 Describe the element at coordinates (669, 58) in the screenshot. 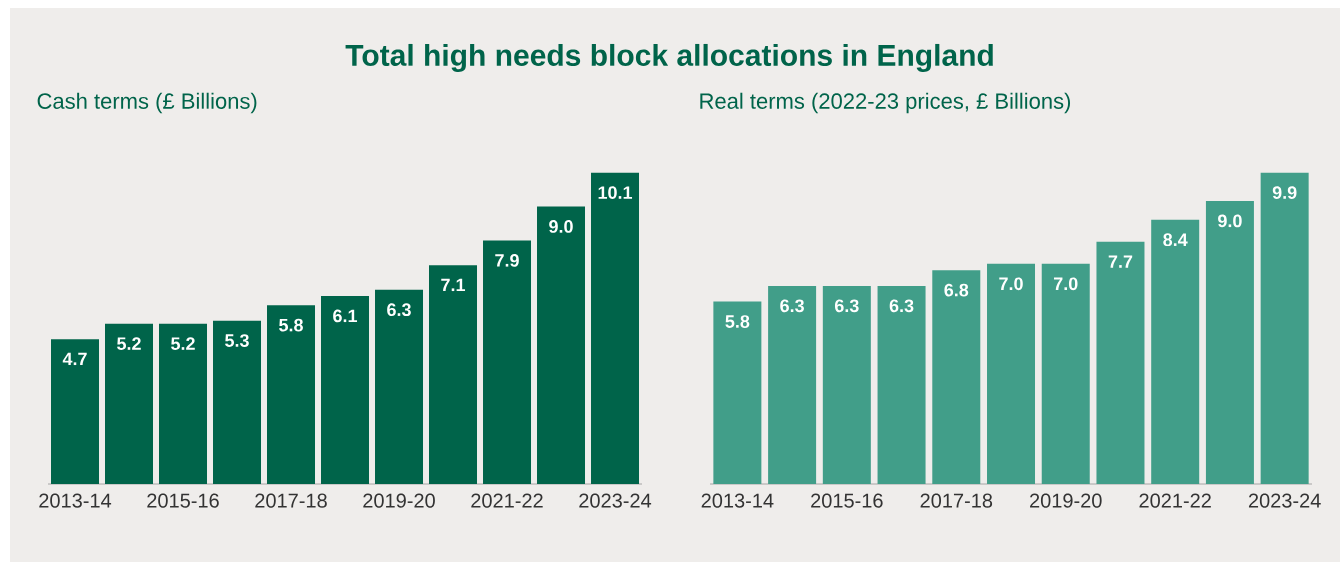

I see `chart-title: Total high needs block allocations in England` at that location.